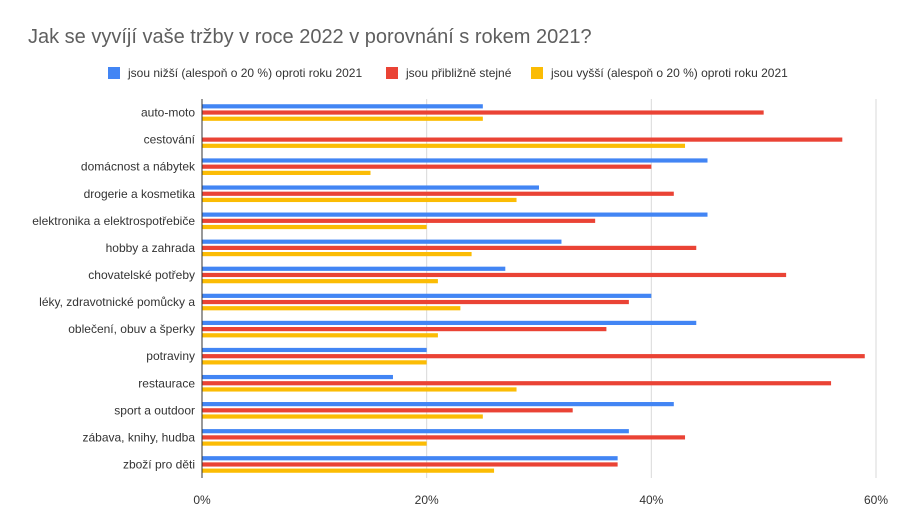 The width and height of the screenshot is (902, 531). What do you see at coordinates (159, 464) in the screenshot?
I see `category-label: zboží pro děti` at bounding box center [159, 464].